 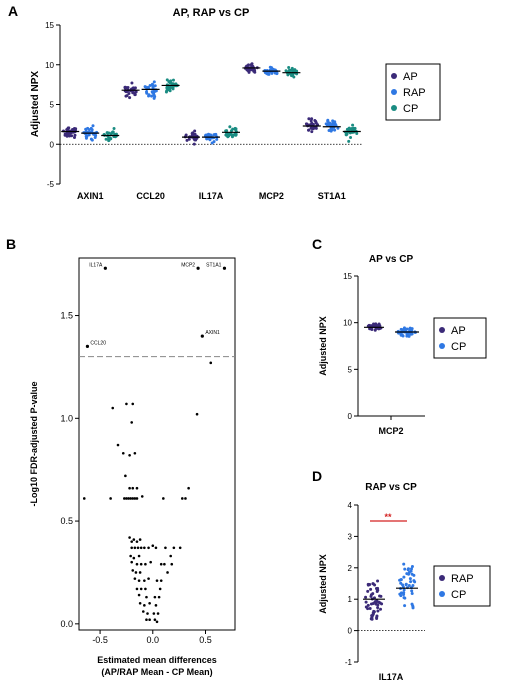 I want to click on chart-d-legend-marker-rap, so click(x=442, y=578).